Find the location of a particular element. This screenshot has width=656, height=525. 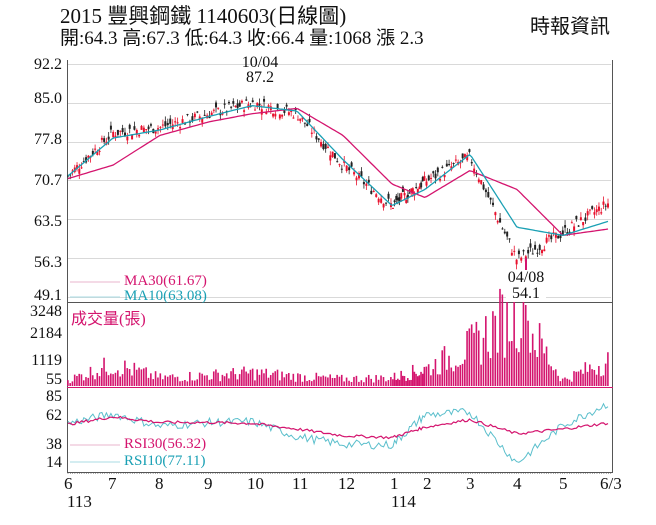

ohlc-summary: 開:64.3 高:67.3 低:64.3 收:66.4 量:1068 漲 2.3 is located at coordinates (242, 38).